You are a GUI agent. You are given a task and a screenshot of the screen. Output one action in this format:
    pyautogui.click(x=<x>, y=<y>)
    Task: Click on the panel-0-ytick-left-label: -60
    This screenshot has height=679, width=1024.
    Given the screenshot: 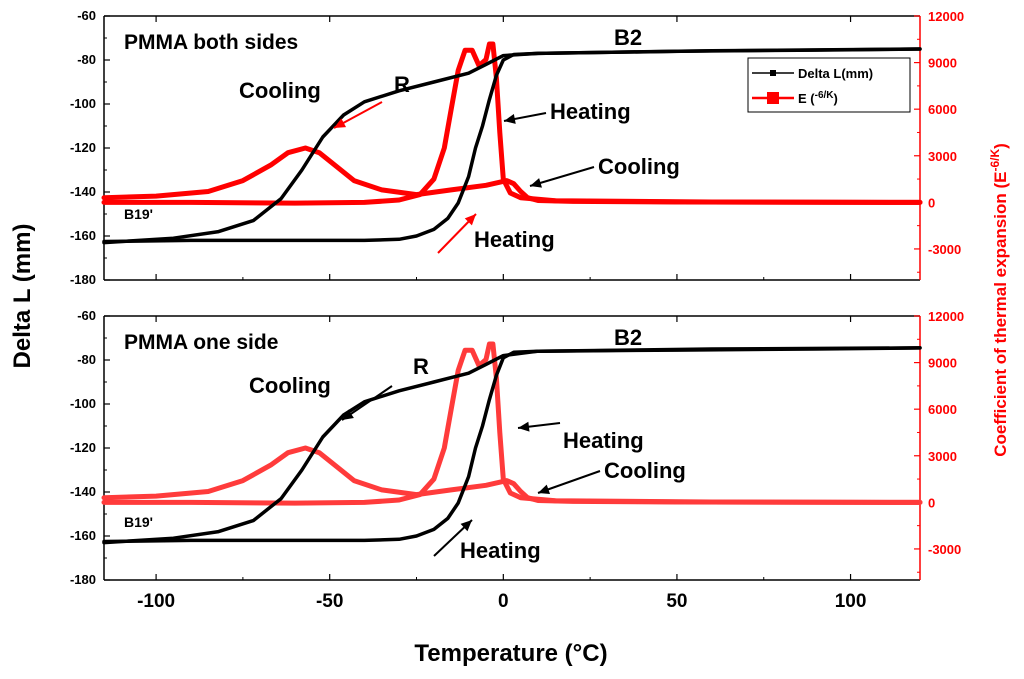 What is the action you would take?
    pyautogui.click(x=86, y=15)
    